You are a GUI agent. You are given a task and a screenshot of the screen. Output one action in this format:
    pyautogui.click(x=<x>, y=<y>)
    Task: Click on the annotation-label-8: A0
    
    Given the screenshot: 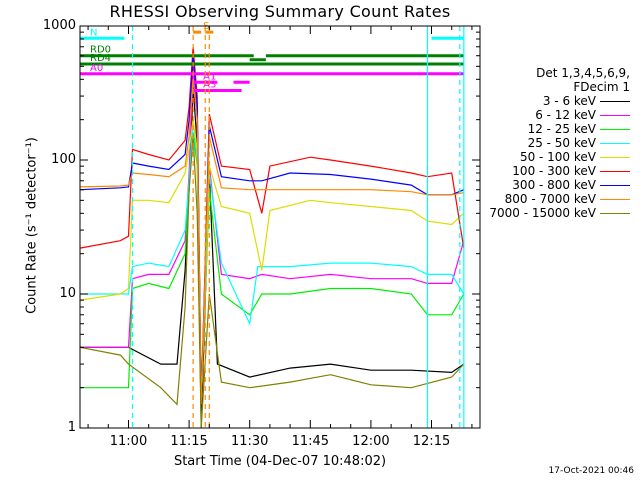 What is the action you would take?
    pyautogui.click(x=96, y=68)
    